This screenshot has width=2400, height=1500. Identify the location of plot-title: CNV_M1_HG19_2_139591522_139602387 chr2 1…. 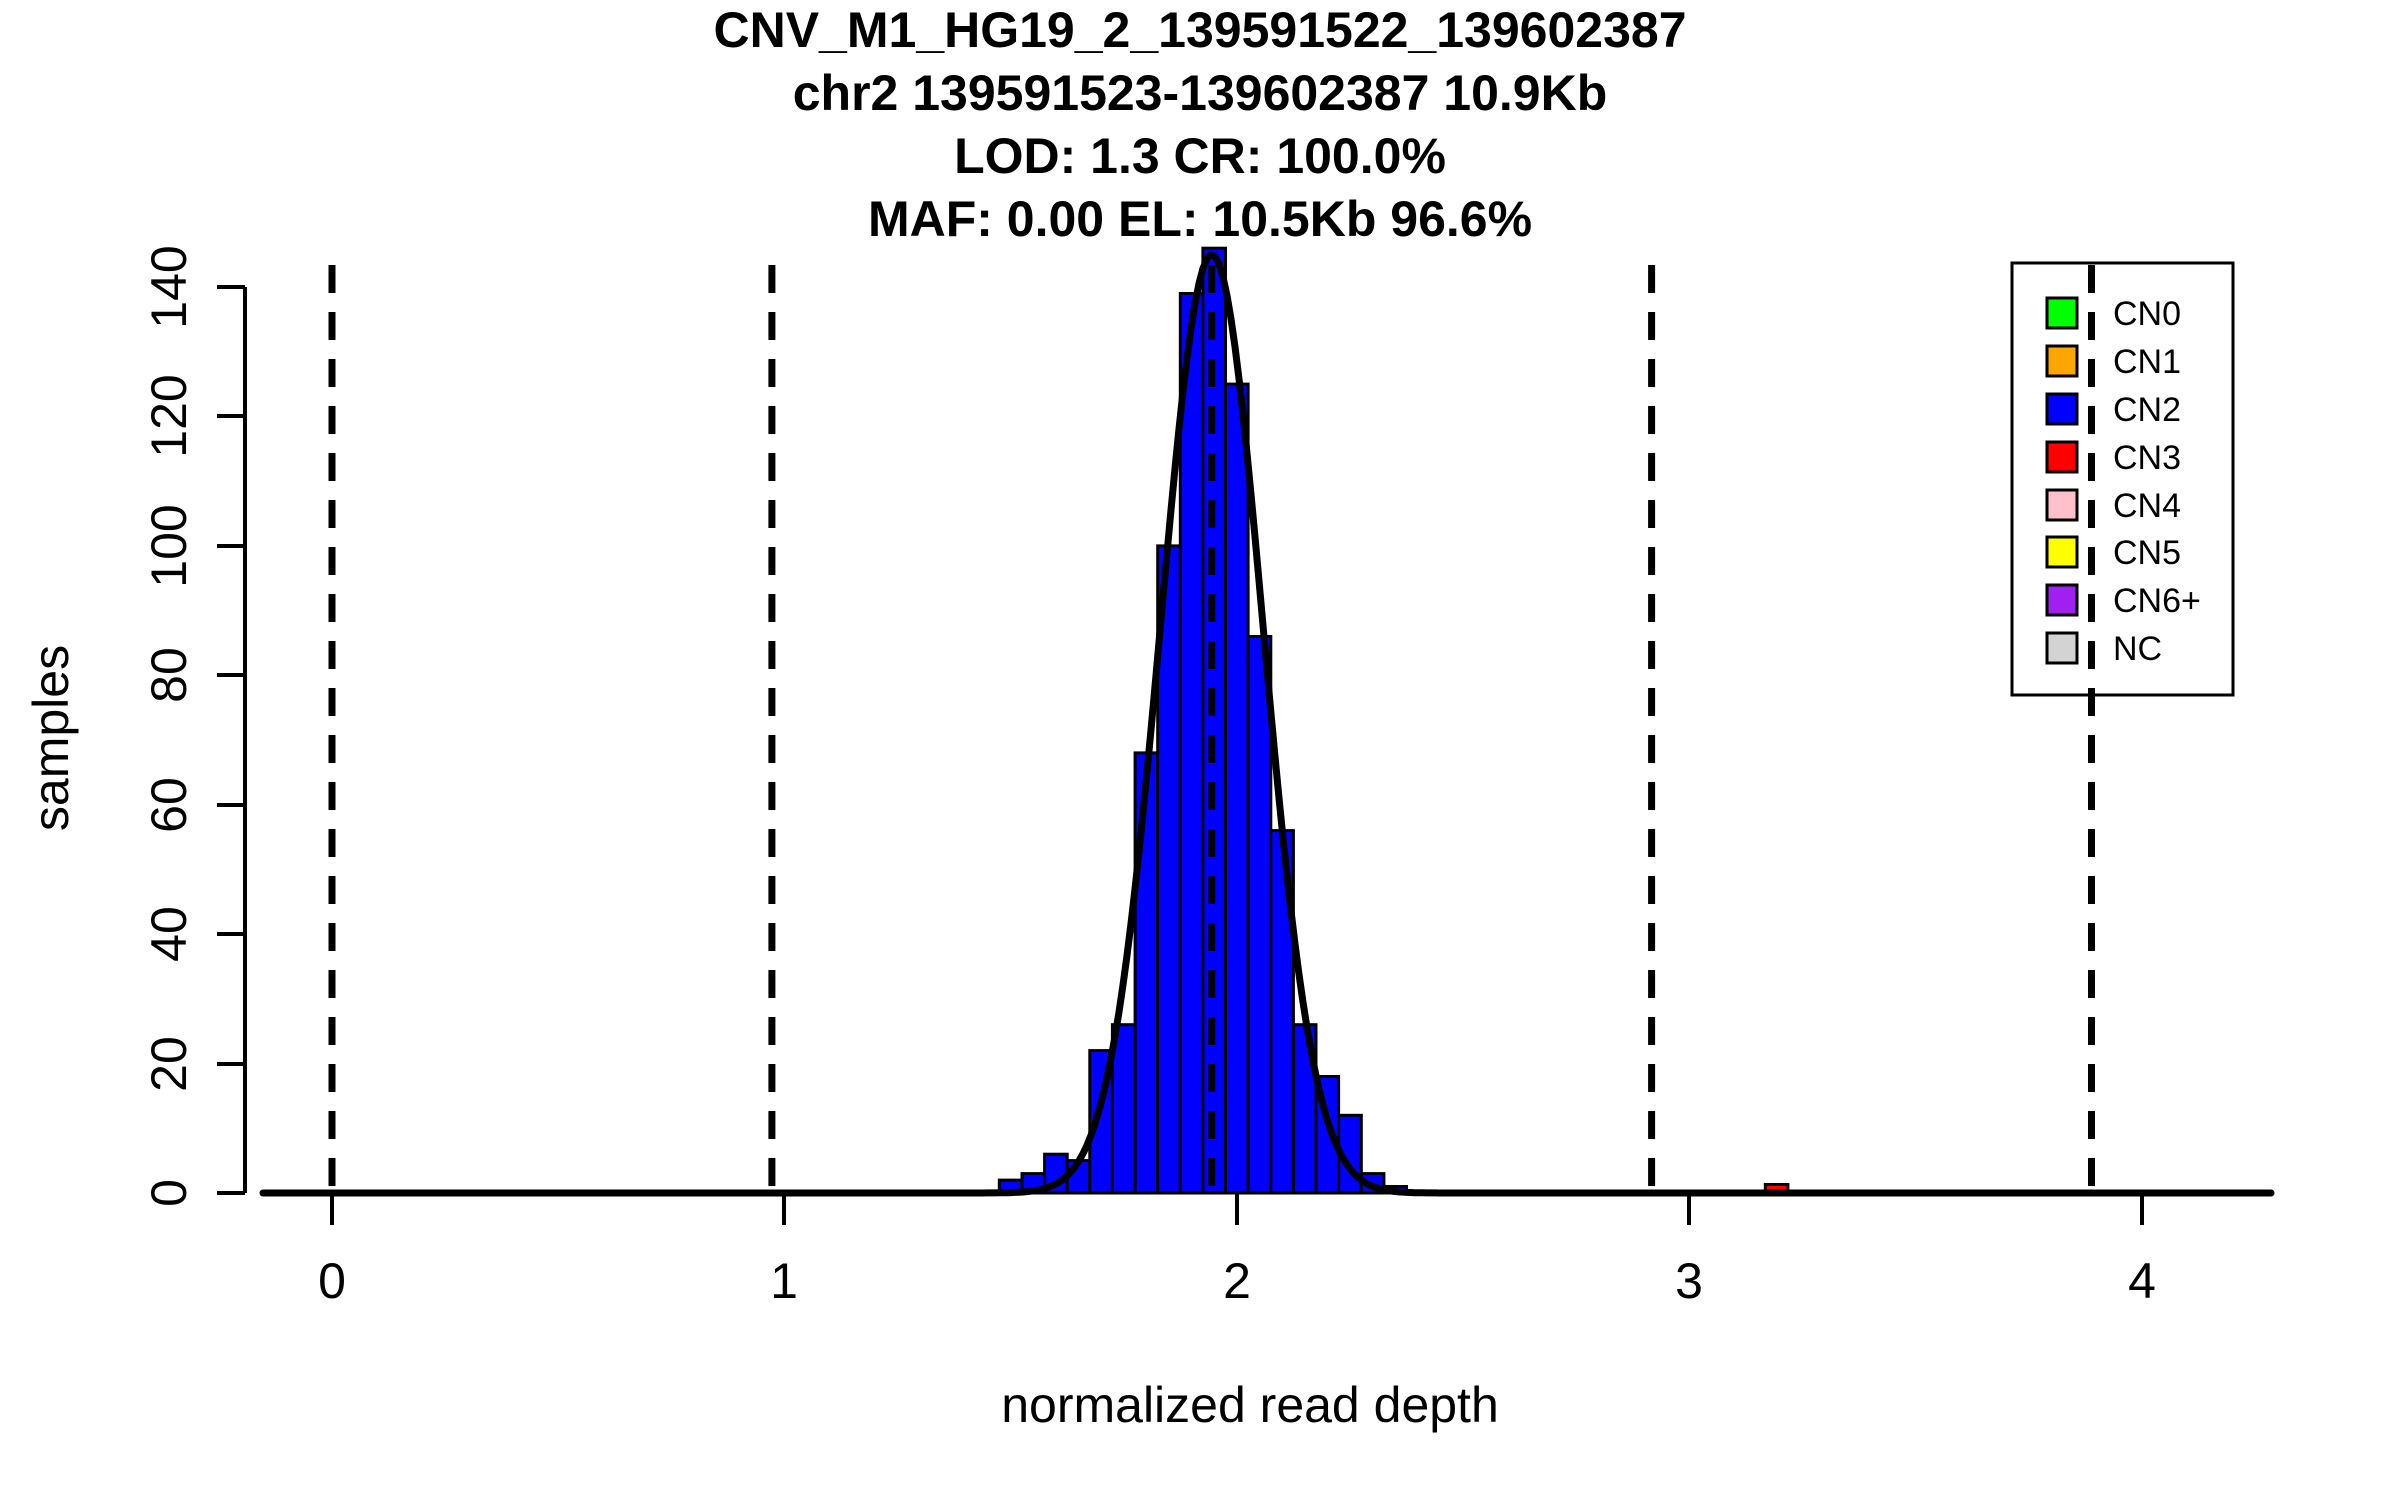
(1199, 124).